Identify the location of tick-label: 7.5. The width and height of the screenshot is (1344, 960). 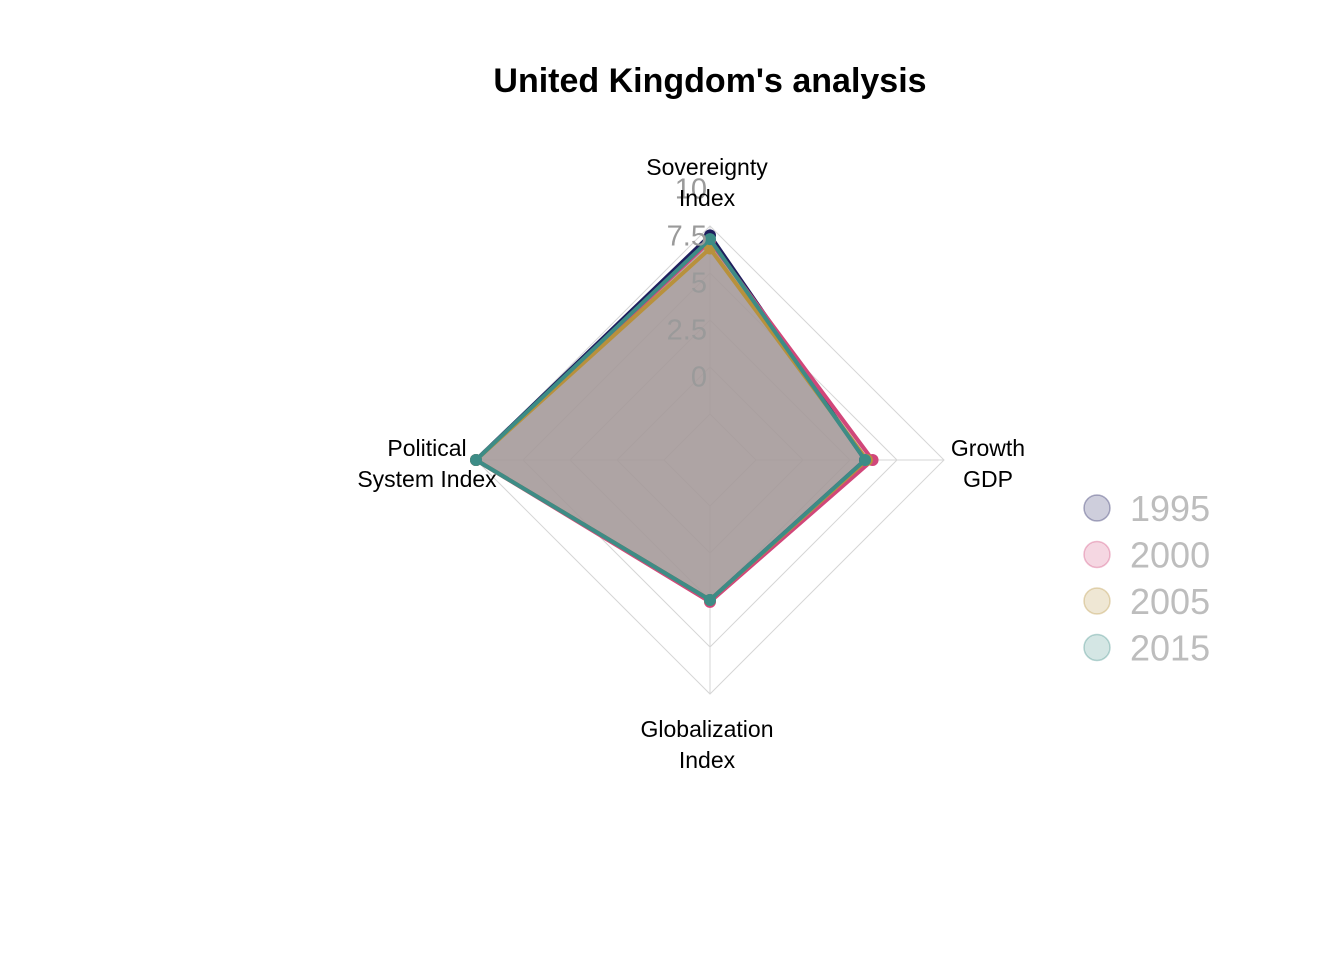
(687, 237).